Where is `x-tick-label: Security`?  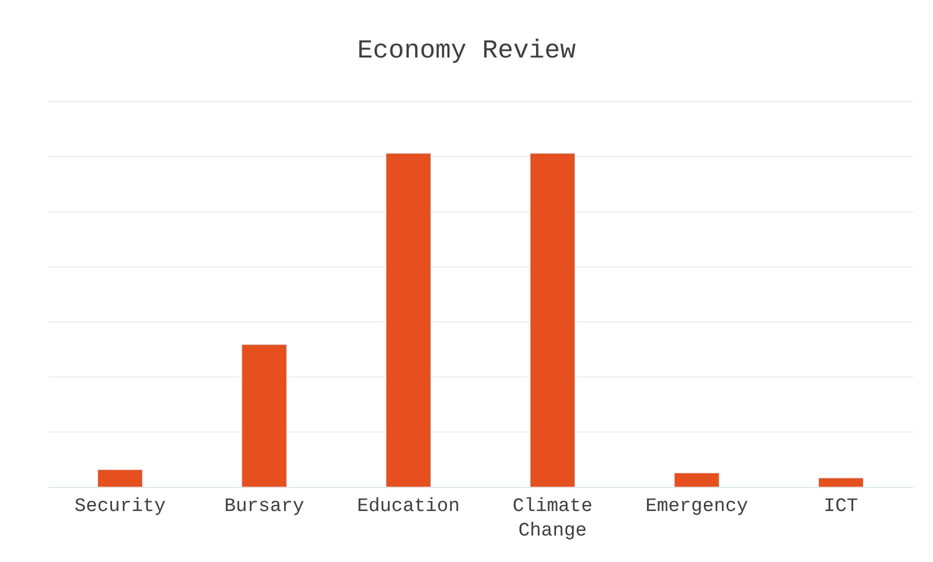 x-tick-label: Security is located at coordinates (120, 505).